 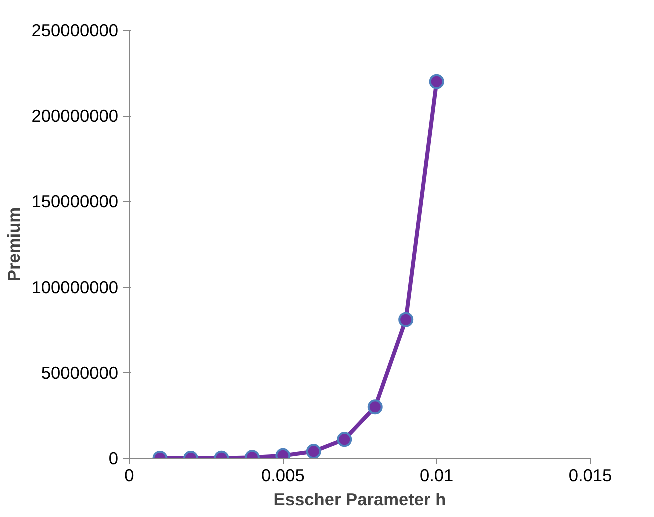 What do you see at coordinates (436, 82) in the screenshot?
I see `point` at bounding box center [436, 82].